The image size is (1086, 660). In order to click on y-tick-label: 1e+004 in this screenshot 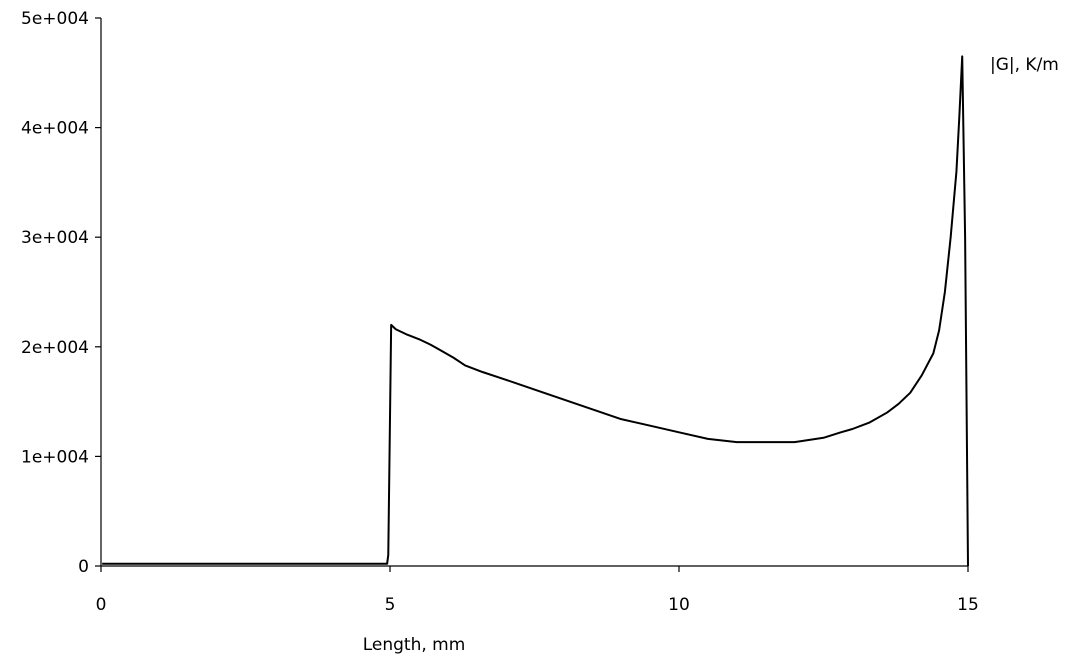, I will do `click(55, 457)`.